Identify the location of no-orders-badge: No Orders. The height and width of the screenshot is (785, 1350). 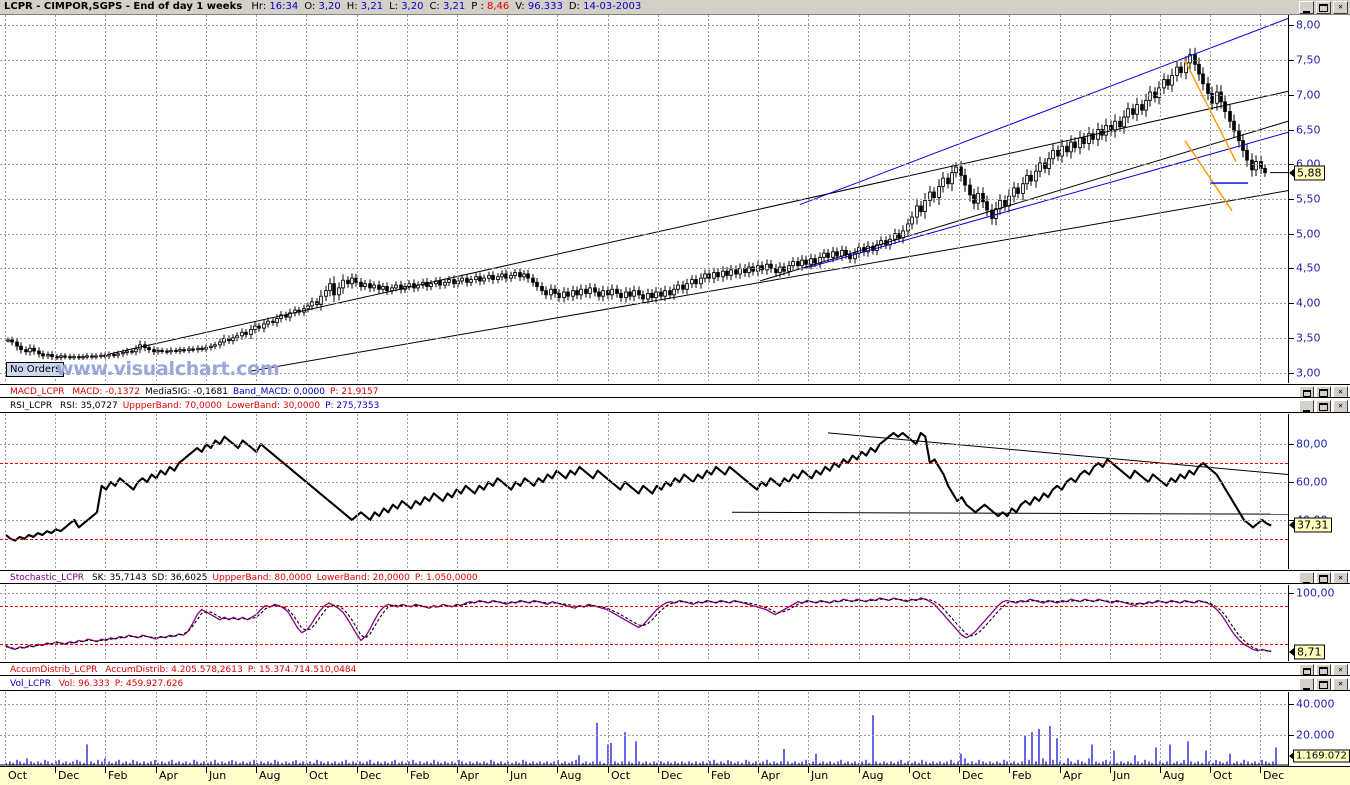
(35, 369).